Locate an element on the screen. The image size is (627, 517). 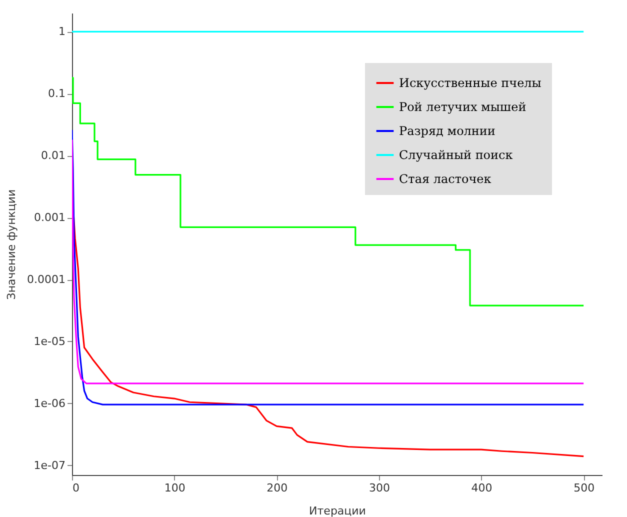
y-tick-label: 1e-07 is located at coordinates (50, 465).